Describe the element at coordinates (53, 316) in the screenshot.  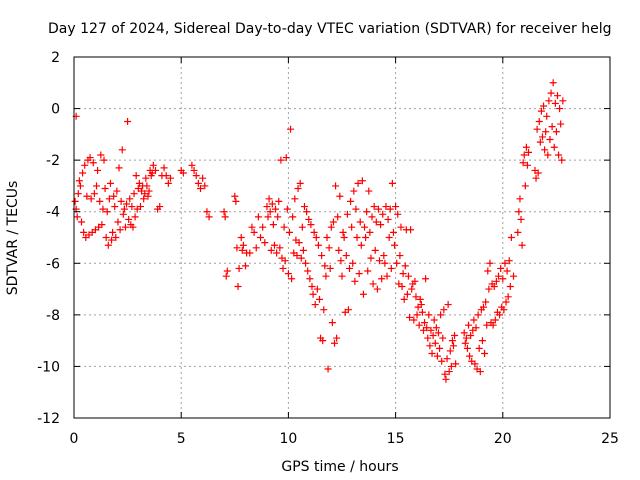
I see `y-tick-label: -8` at that location.